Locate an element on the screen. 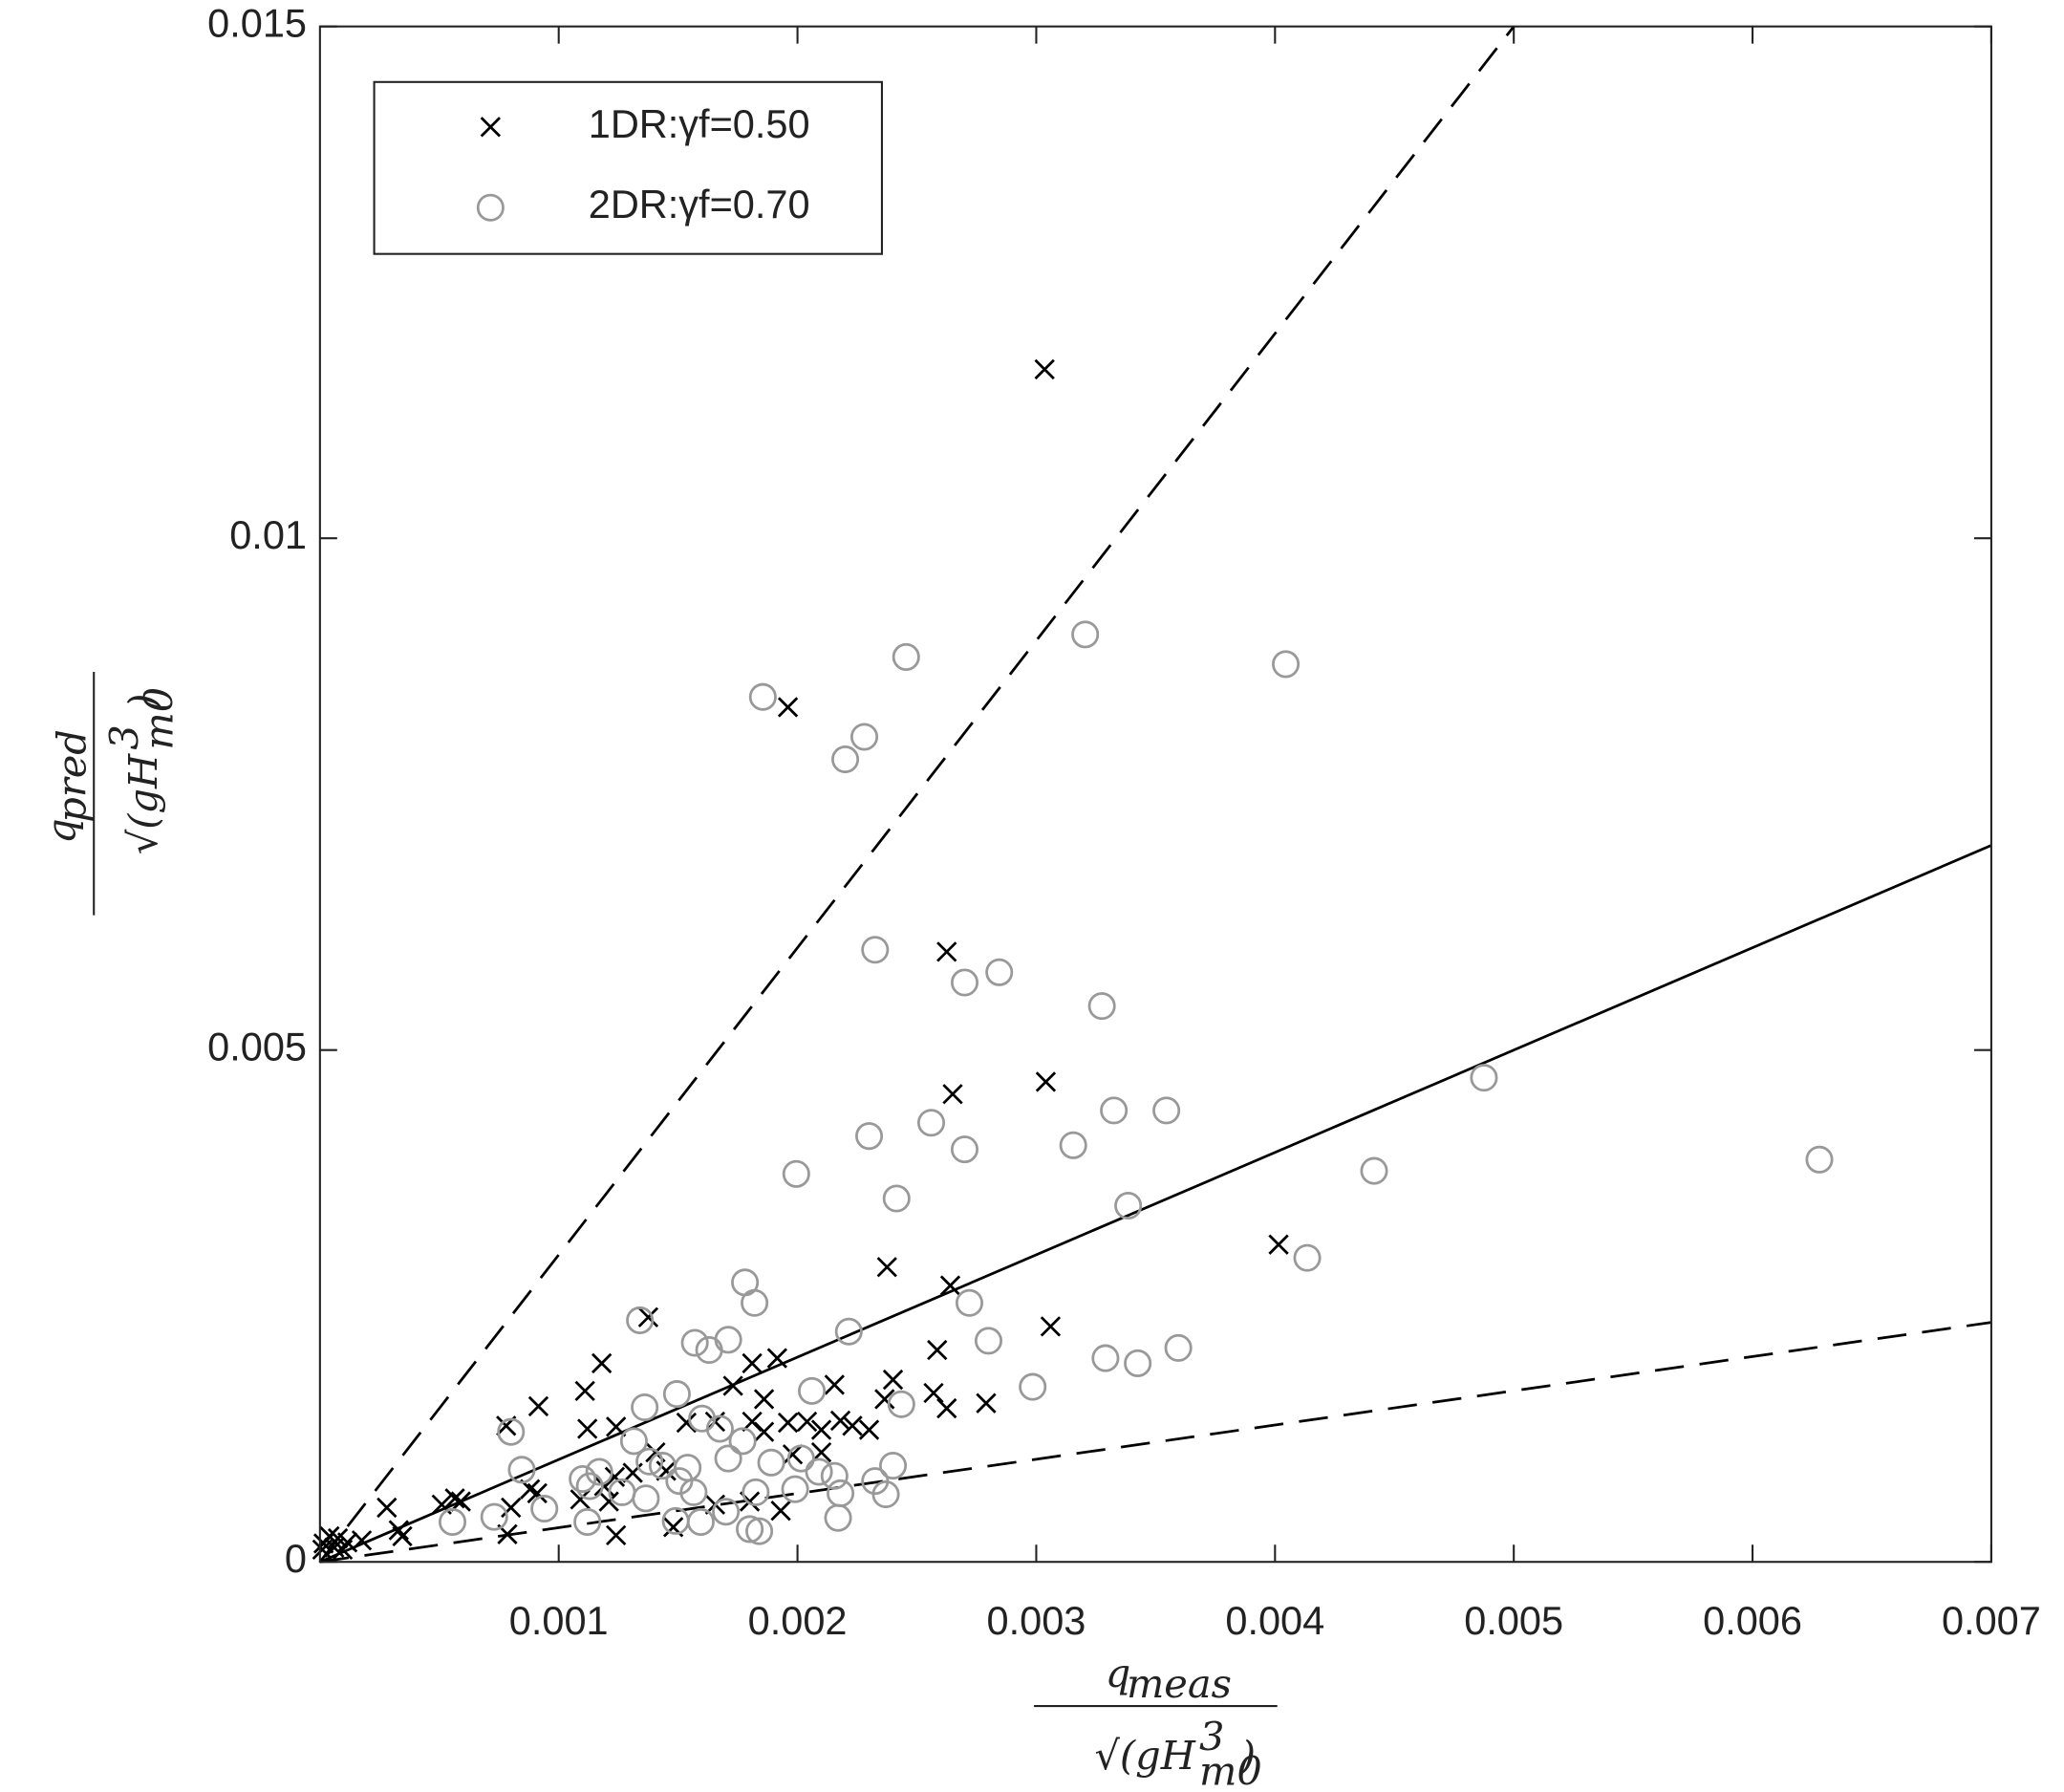 The image size is (2064, 1792). label-denominator-sub: m0 is located at coordinates (160, 718).